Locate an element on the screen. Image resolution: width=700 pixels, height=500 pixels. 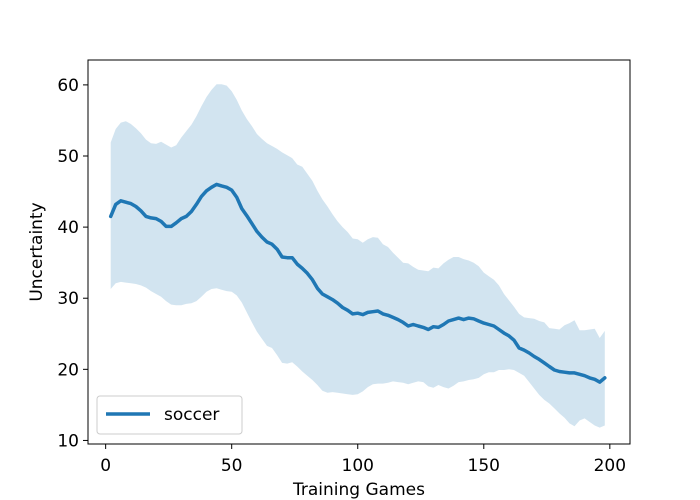
y-tick-label: 60 is located at coordinates (68, 86).